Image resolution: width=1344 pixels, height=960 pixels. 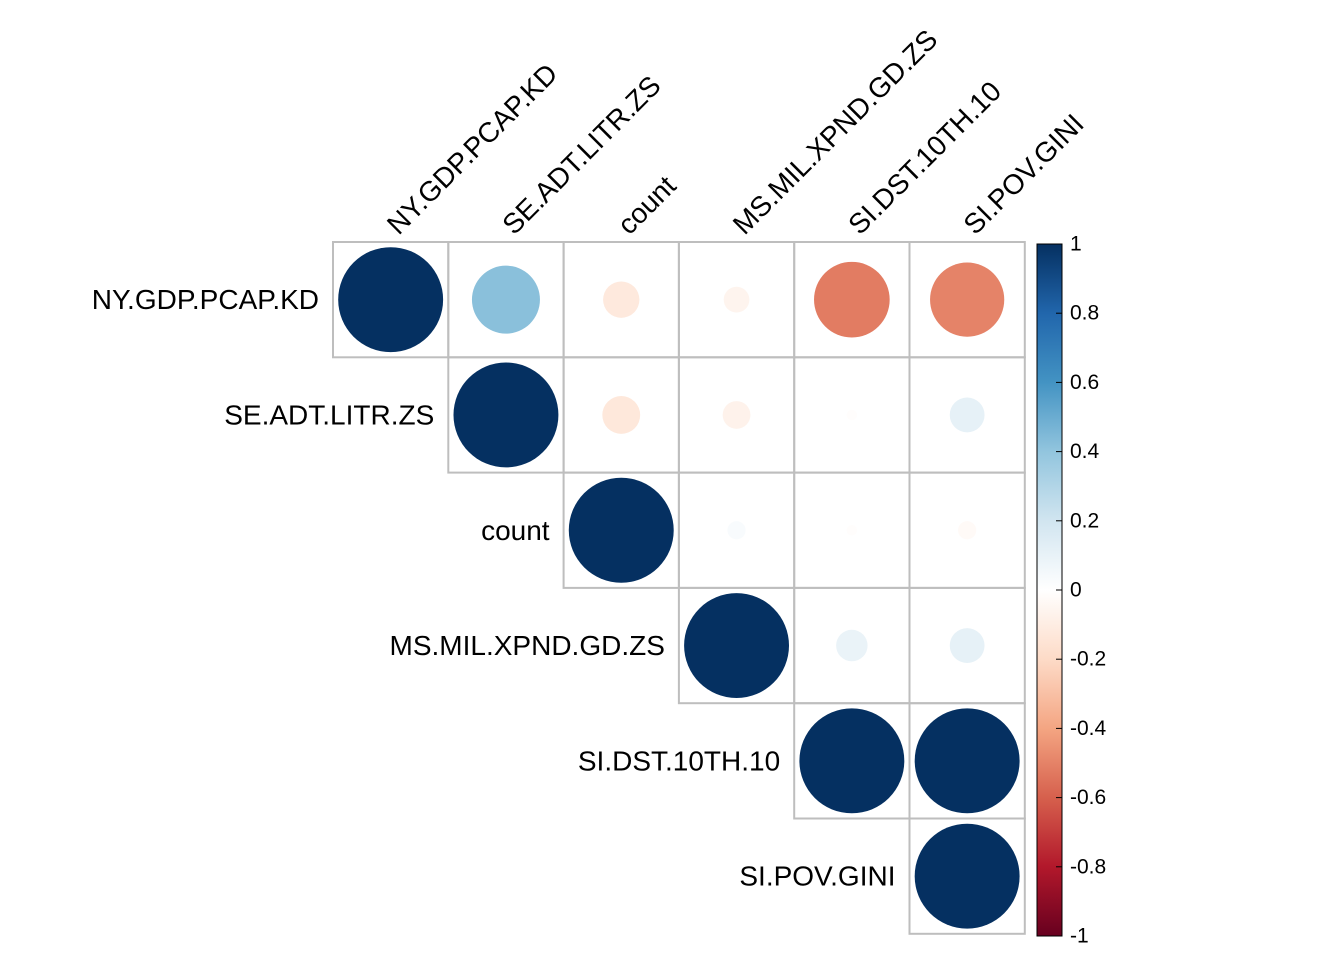 What do you see at coordinates (527, 645) in the screenshot?
I see `row-label-ms-mil-xpnd-gd-zs: MS.MIL.XPND.GD.ZS` at bounding box center [527, 645].